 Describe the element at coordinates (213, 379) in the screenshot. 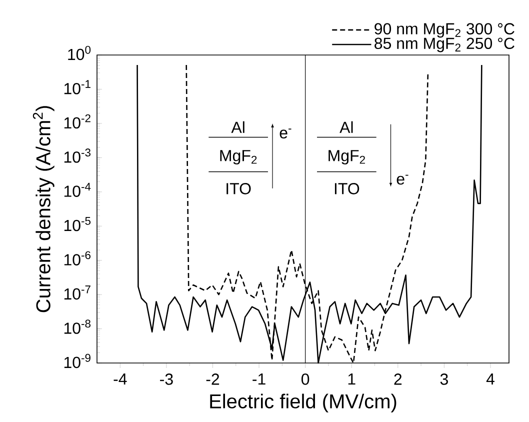

I see `x-tick-label: -2` at that location.